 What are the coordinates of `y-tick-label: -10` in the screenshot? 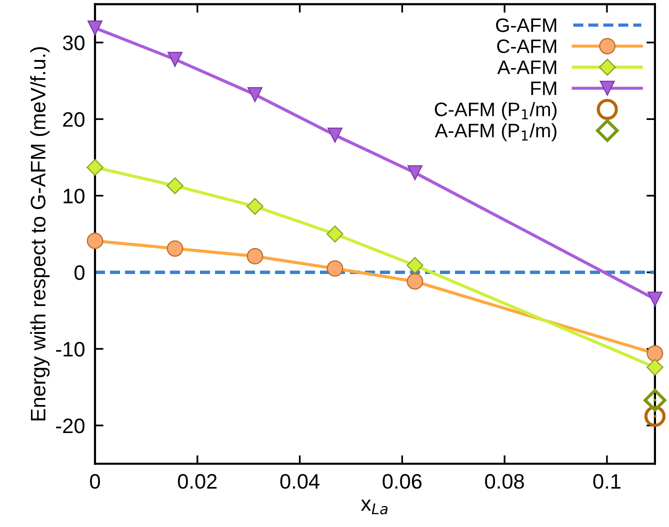 It's located at (70, 349).